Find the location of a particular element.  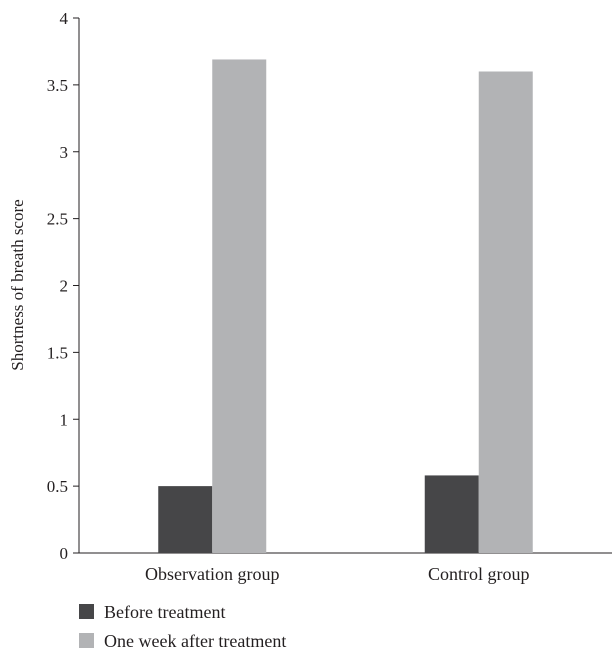

y-tick-label: 3 is located at coordinates (64, 152).